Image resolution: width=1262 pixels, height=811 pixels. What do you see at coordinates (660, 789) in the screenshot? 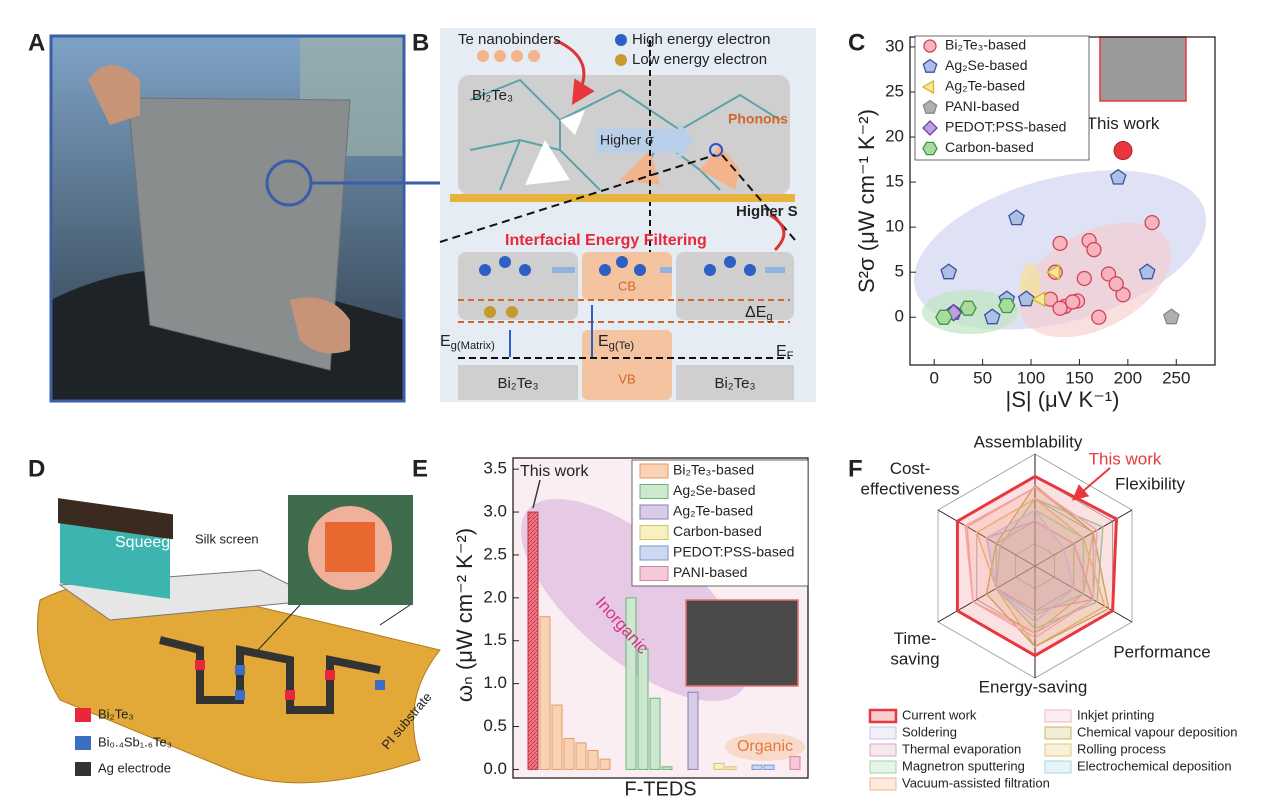
I see `x-axis-label: F-TEDS` at bounding box center [660, 789].